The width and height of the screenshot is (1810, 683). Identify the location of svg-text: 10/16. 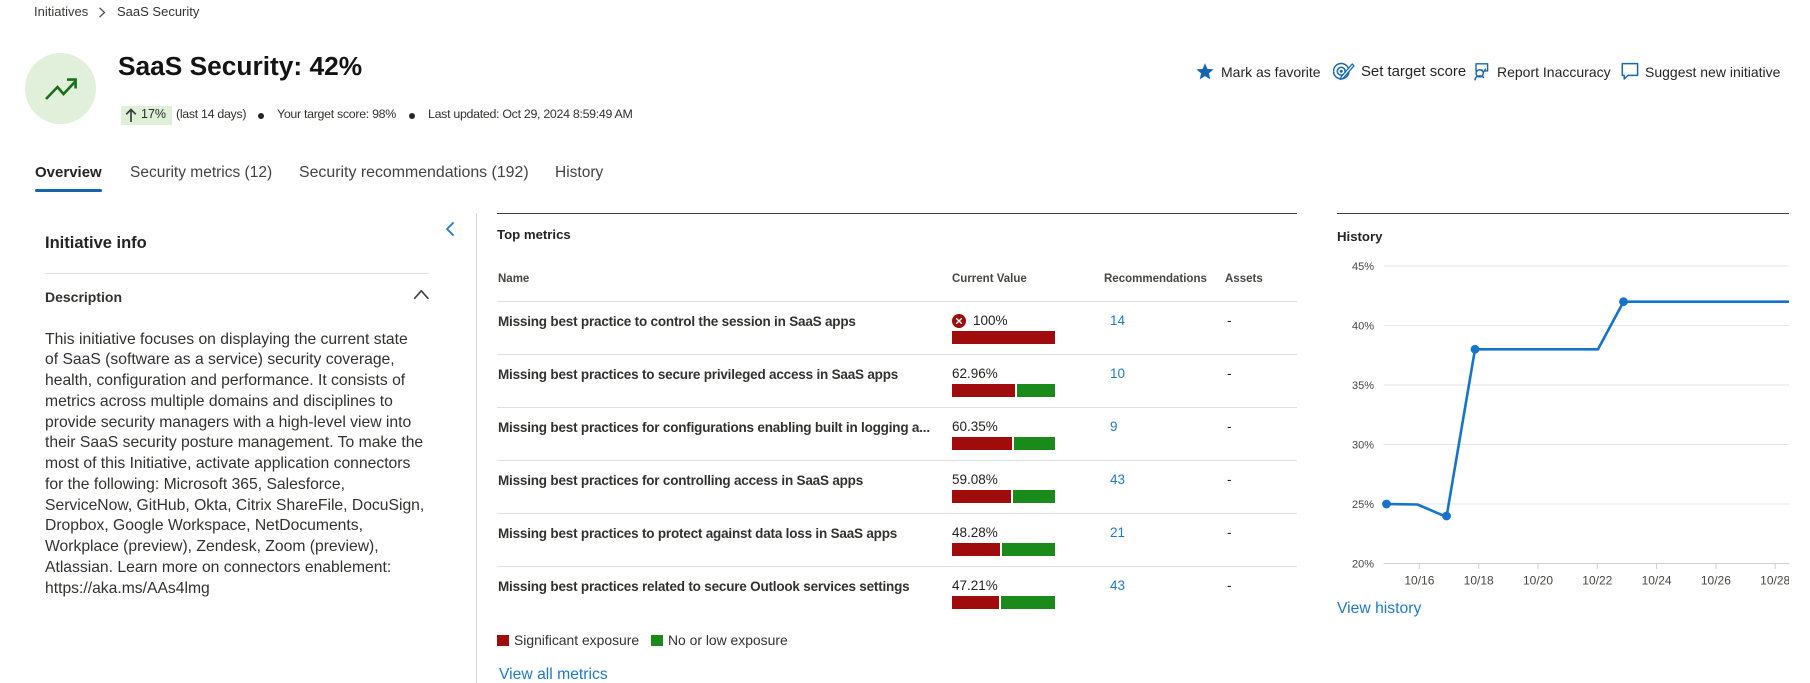
(1419, 581).